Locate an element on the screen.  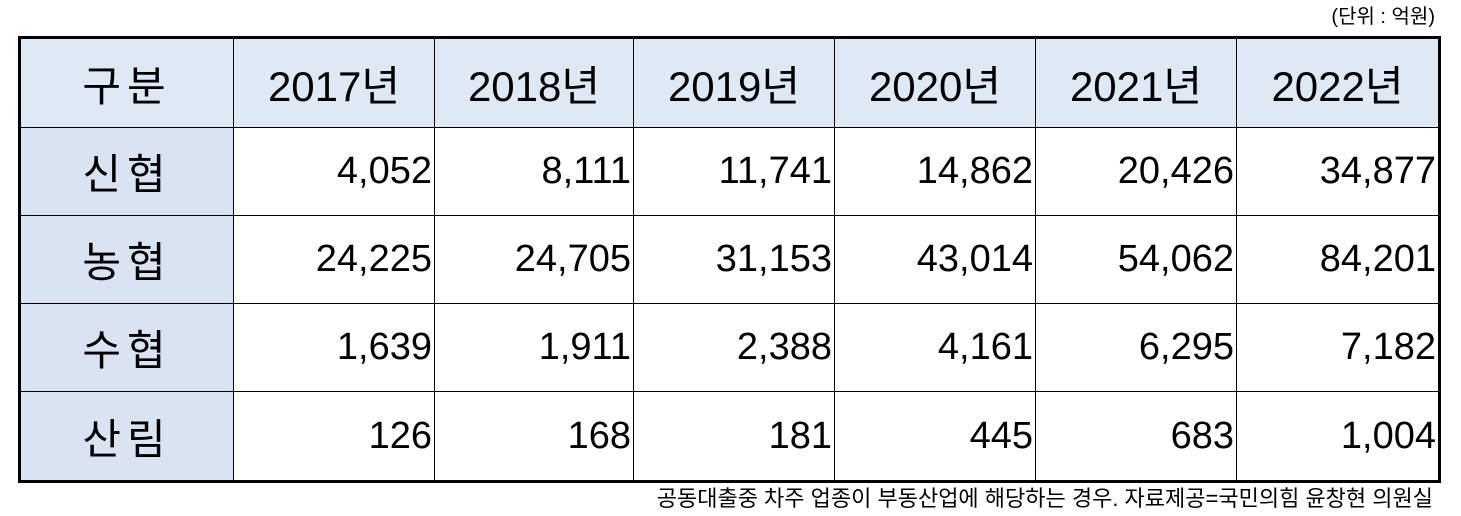
row-label: 농협 is located at coordinates (126, 260).